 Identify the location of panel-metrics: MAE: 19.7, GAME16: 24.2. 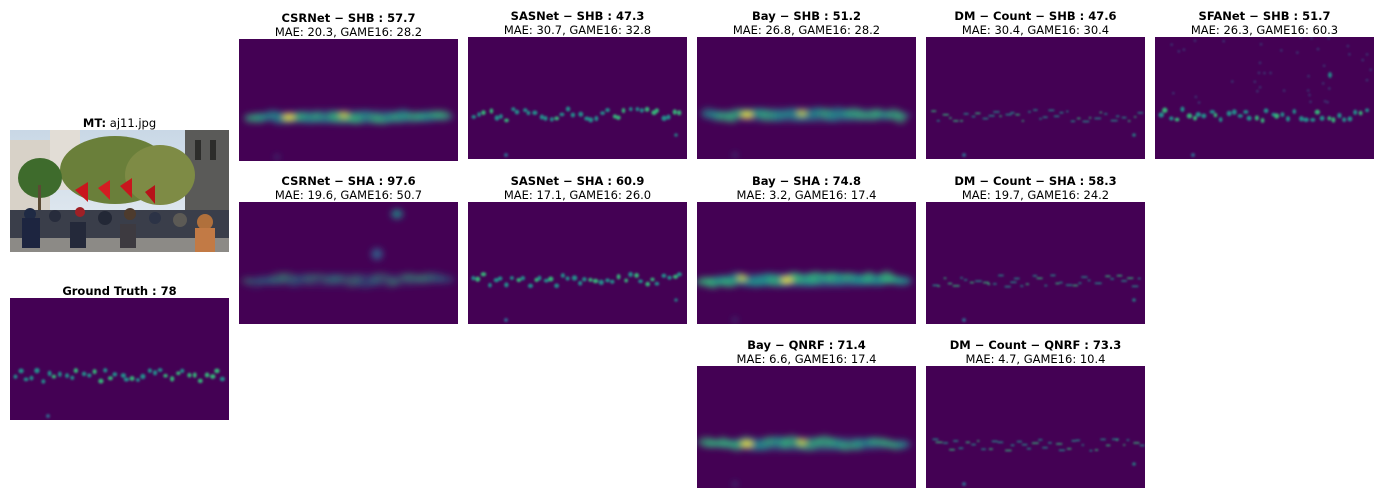
(1035, 195).